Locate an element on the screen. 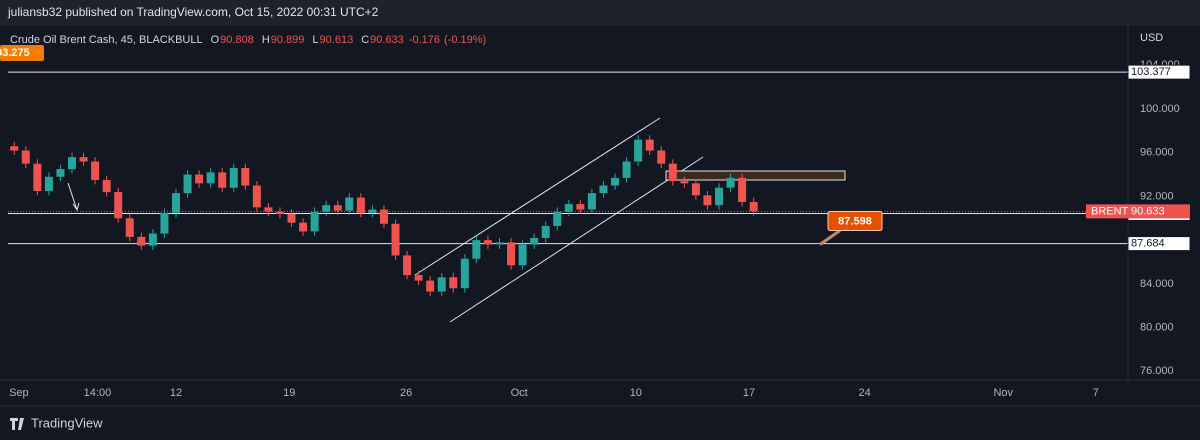 This screenshot has height=440, width=1200. logo is located at coordinates (17, 424).